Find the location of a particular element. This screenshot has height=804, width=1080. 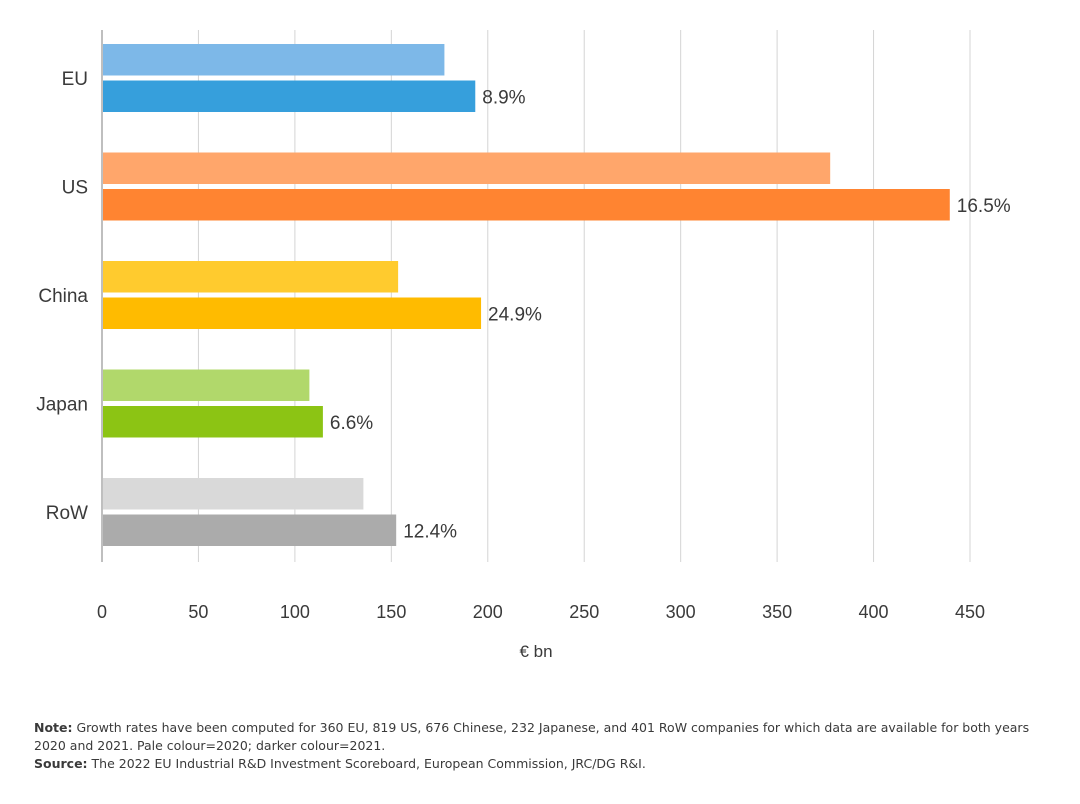

bar-china-2020 is located at coordinates (251, 277).